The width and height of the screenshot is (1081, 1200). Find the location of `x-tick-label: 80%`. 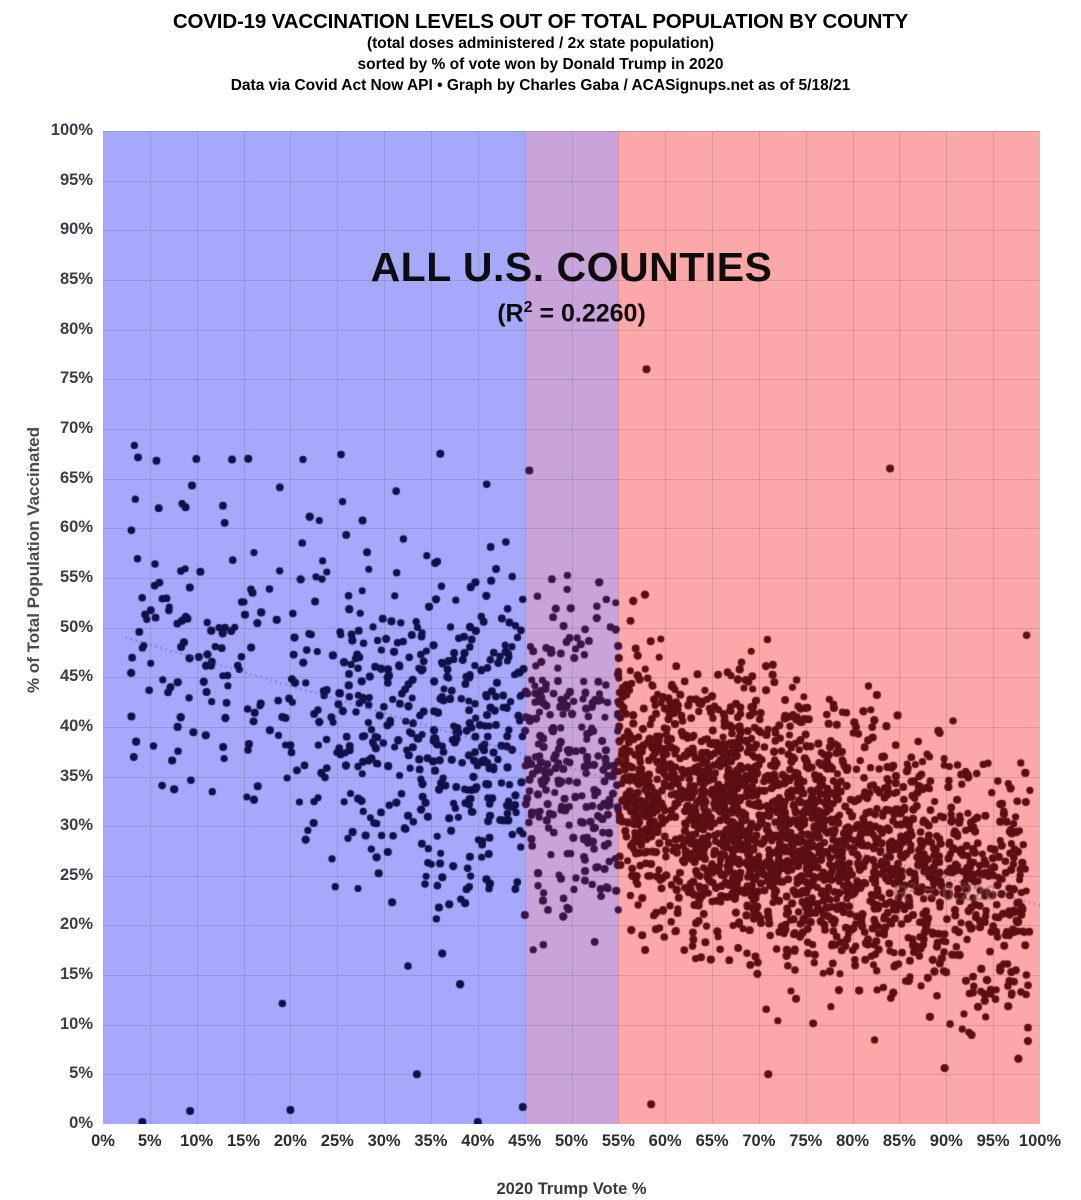

x-tick-label: 80% is located at coordinates (853, 1141).